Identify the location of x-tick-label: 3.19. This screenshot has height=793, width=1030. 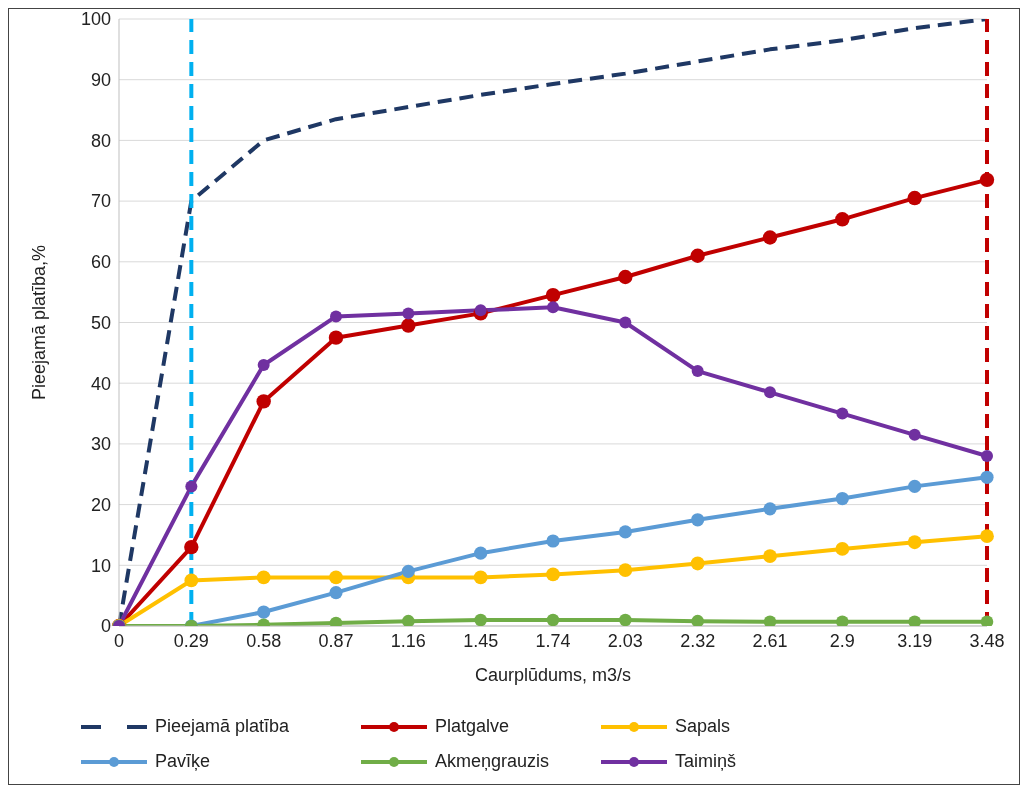
(915, 640).